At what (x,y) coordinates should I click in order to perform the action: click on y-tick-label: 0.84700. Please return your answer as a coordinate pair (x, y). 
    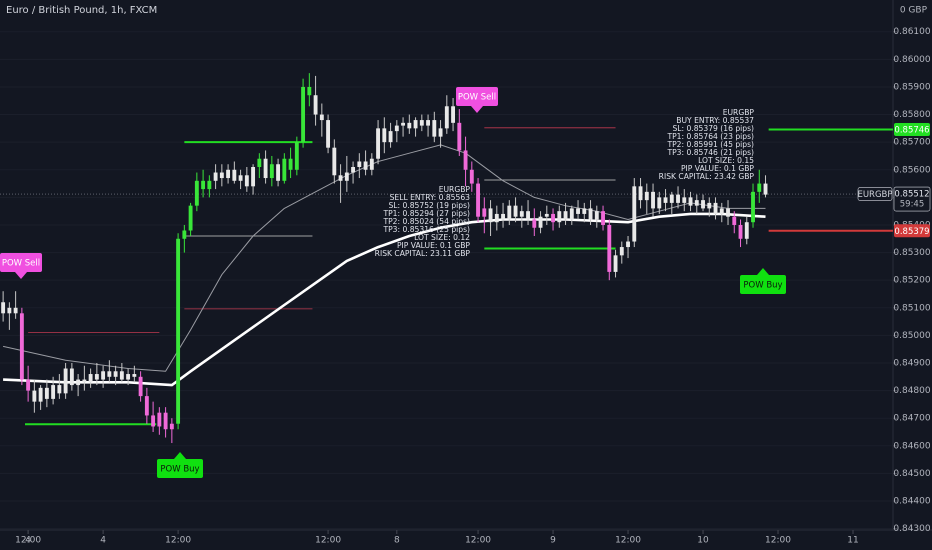
    Looking at the image, I should click on (911, 419).